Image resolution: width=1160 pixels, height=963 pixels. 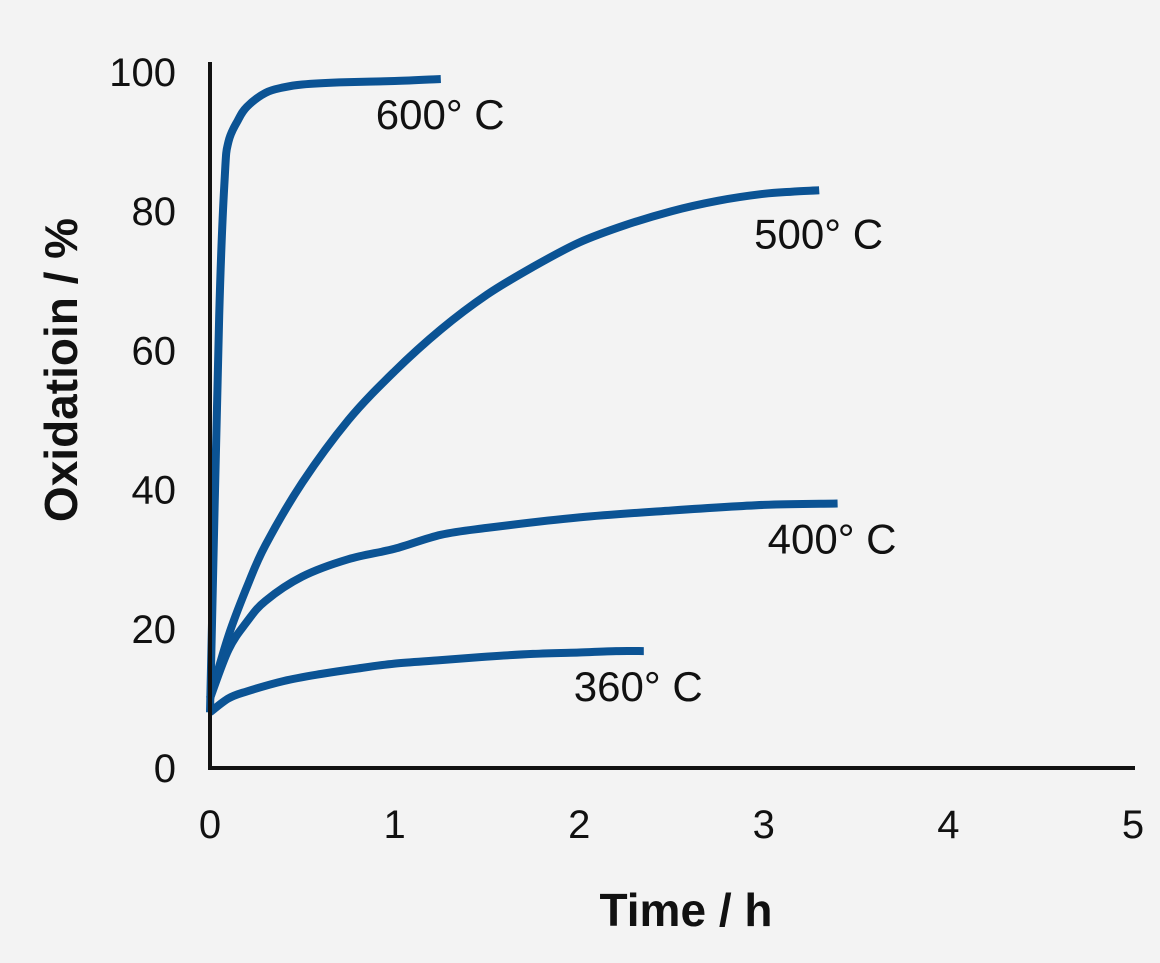 I want to click on x-tick-label: 4, so click(x=948, y=825).